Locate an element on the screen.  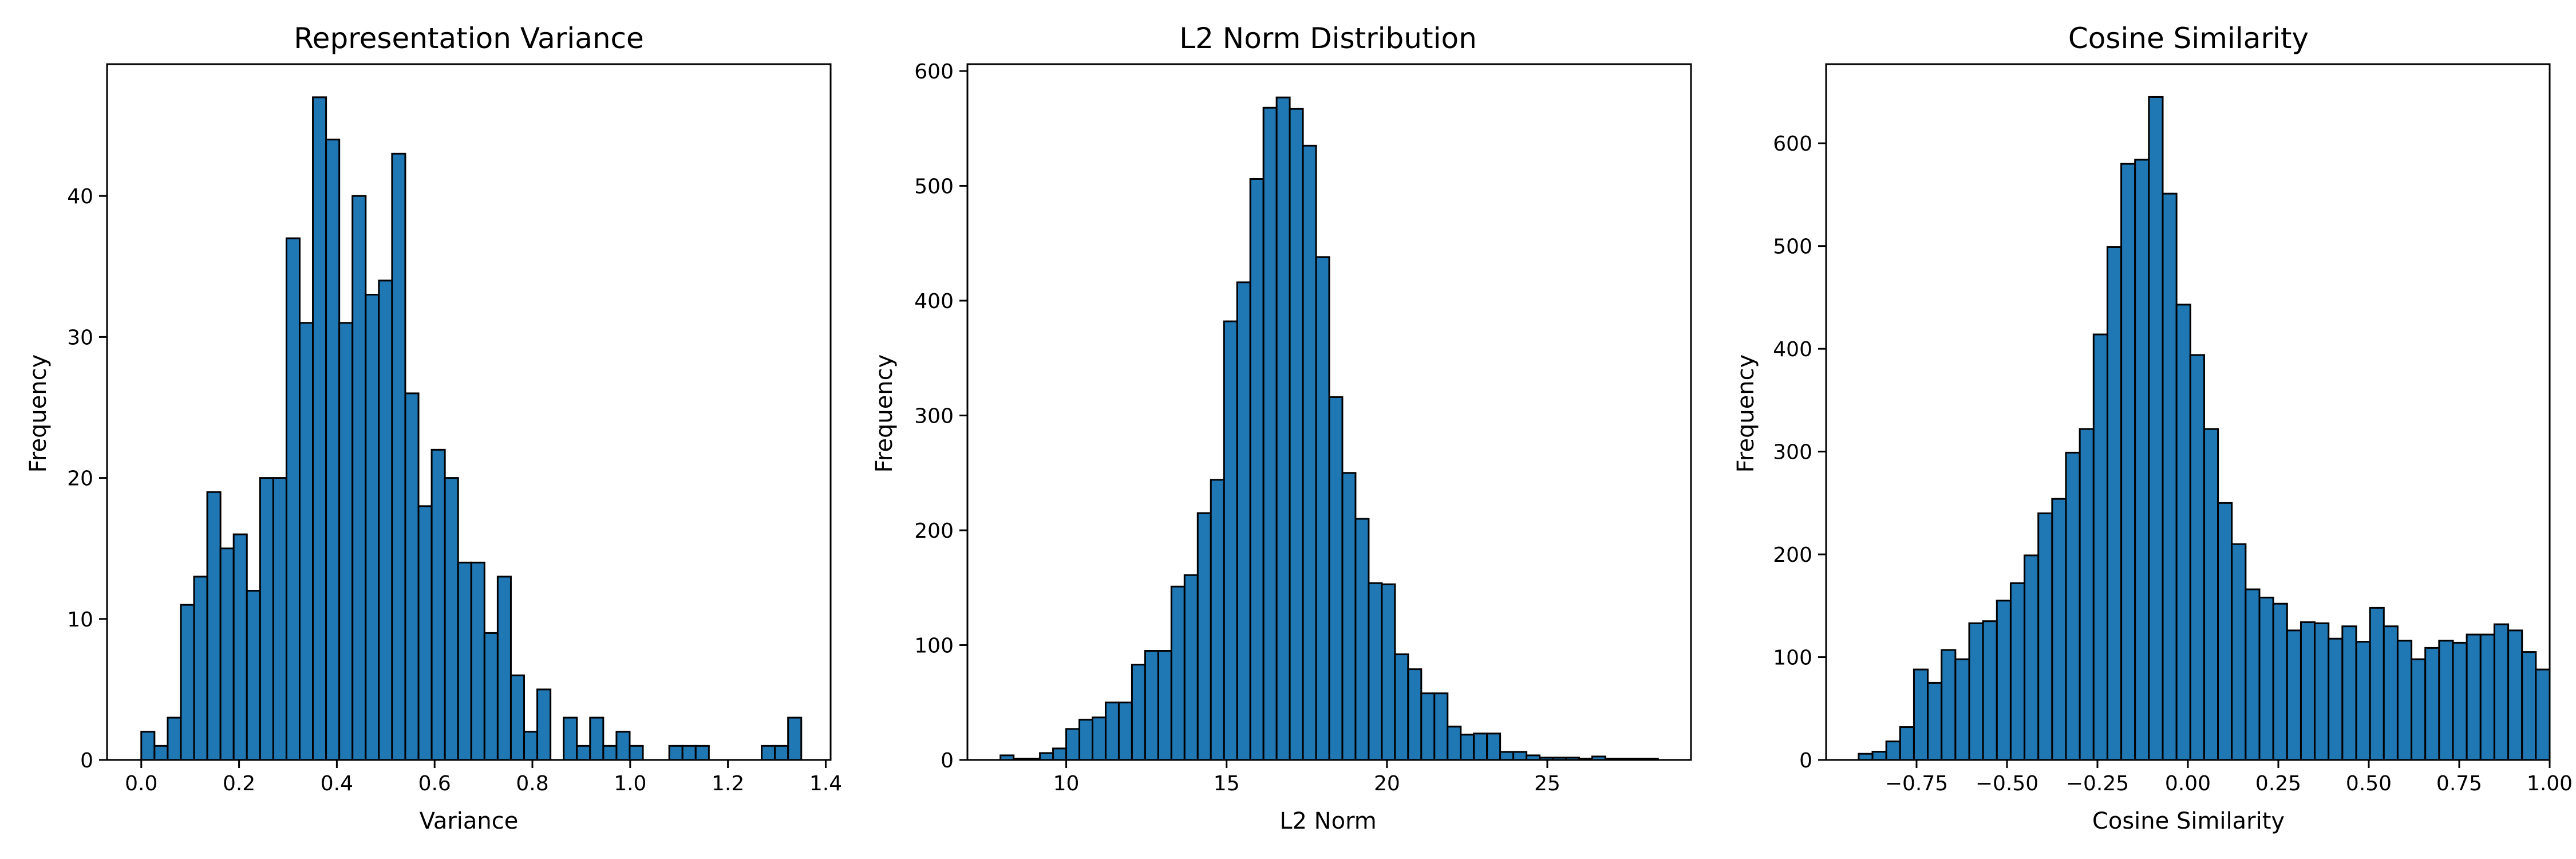
variance-y-tick-label: 40 is located at coordinates (80, 196).